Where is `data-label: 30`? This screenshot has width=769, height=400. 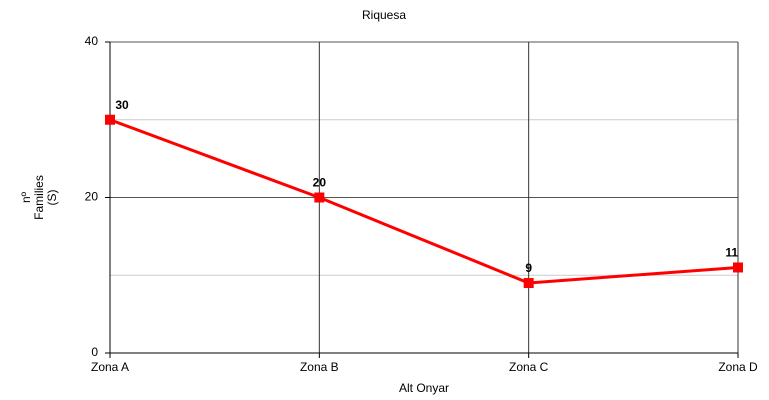
data-label: 30 is located at coordinates (122, 105).